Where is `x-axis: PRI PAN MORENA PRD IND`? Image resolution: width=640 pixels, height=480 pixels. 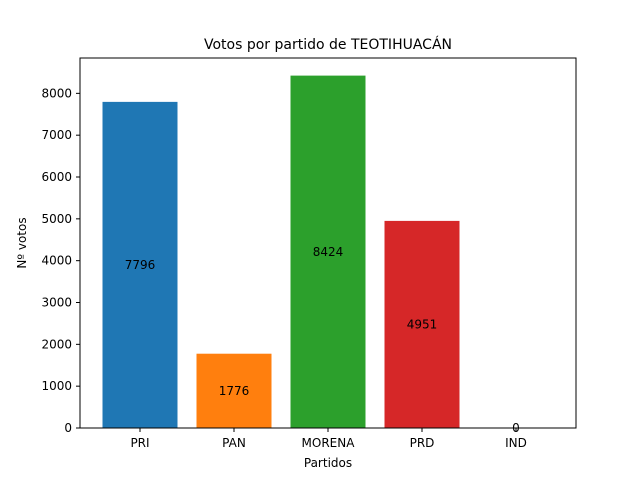
x-axis: PRI PAN MORENA PRD IND is located at coordinates (328, 439).